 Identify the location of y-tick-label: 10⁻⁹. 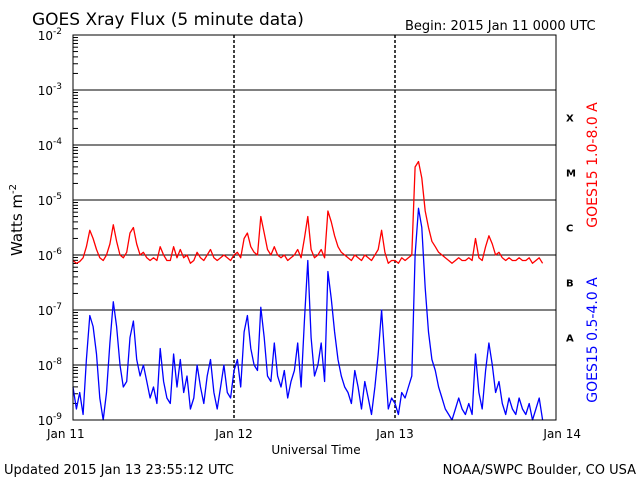
(50, 420).